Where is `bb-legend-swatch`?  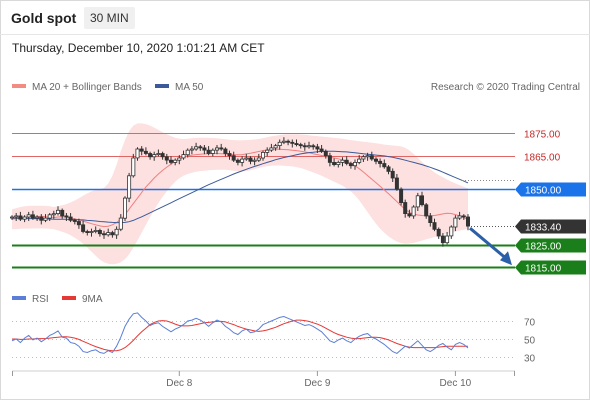
bb-legend-swatch is located at coordinates (19, 86).